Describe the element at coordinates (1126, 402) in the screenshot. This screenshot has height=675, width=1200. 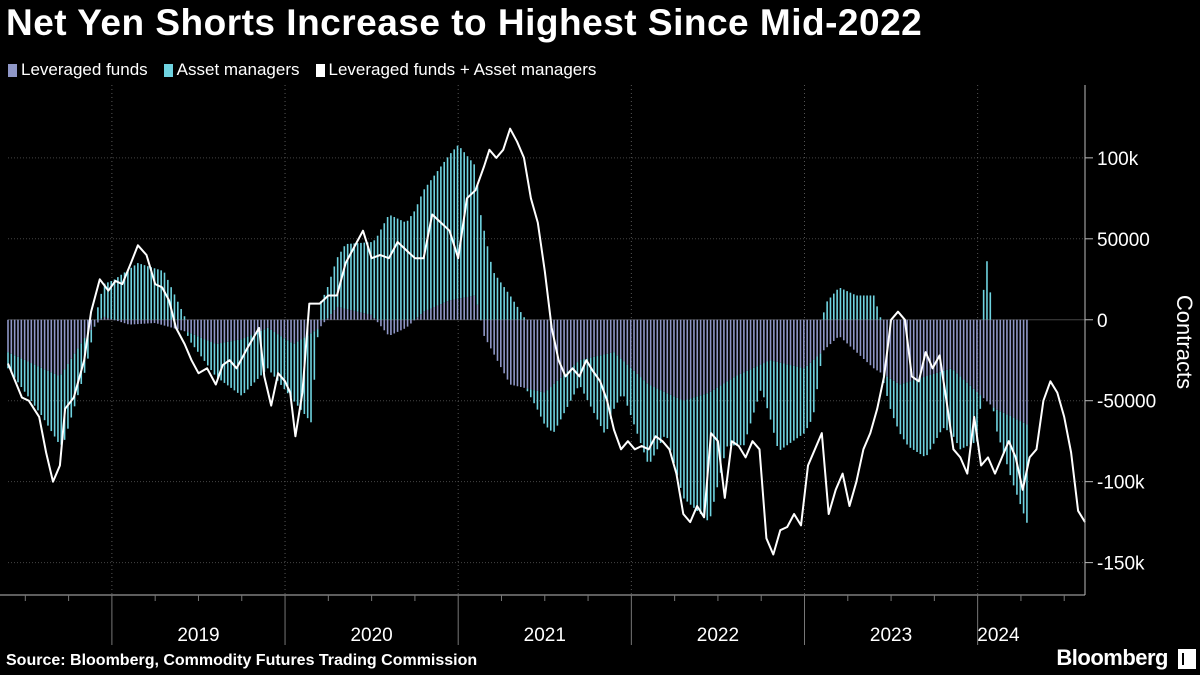
I see `y-tick-label: -50000` at that location.